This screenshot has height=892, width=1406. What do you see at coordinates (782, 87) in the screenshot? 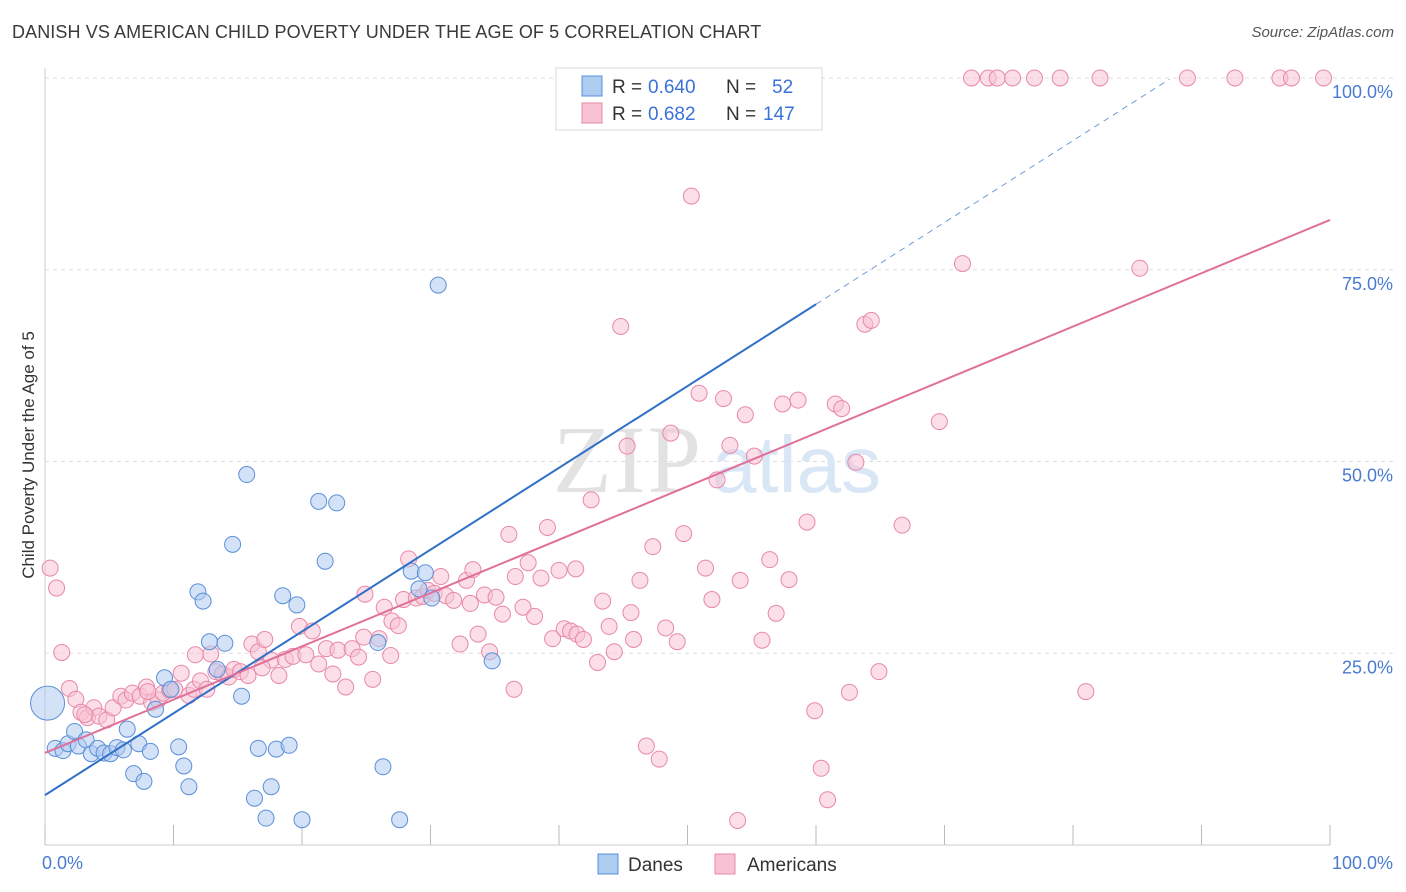
I see `legend-danes-n-value: 52` at bounding box center [782, 87].